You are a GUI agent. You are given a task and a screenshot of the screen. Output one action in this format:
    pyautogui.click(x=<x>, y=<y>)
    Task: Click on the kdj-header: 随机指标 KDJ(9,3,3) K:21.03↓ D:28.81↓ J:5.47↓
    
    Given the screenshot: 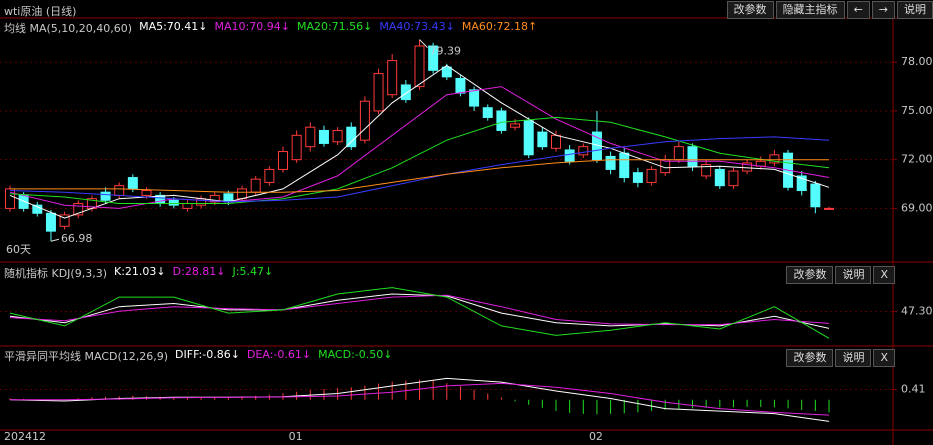 What is the action you would take?
    pyautogui.click(x=138, y=273)
    